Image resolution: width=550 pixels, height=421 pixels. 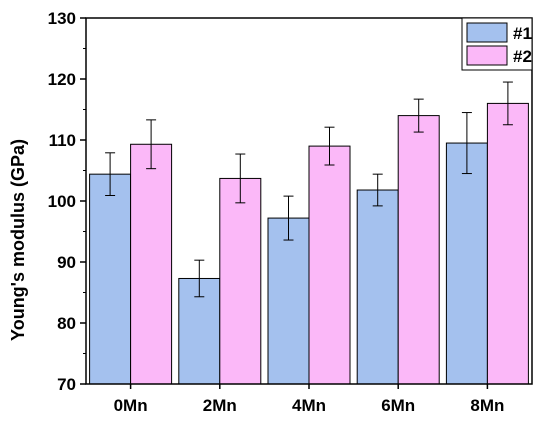 What do you see at coordinates (62, 18) in the screenshot?
I see `y-tick-label-130: 130` at bounding box center [62, 18].